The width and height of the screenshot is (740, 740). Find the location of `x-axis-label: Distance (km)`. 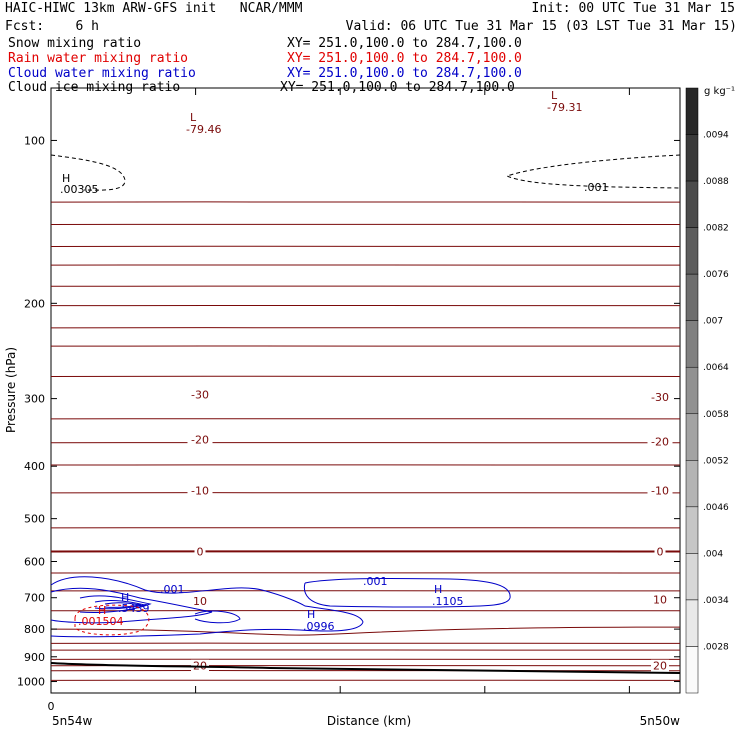

x-axis-label: Distance (km) is located at coordinates (369, 721).